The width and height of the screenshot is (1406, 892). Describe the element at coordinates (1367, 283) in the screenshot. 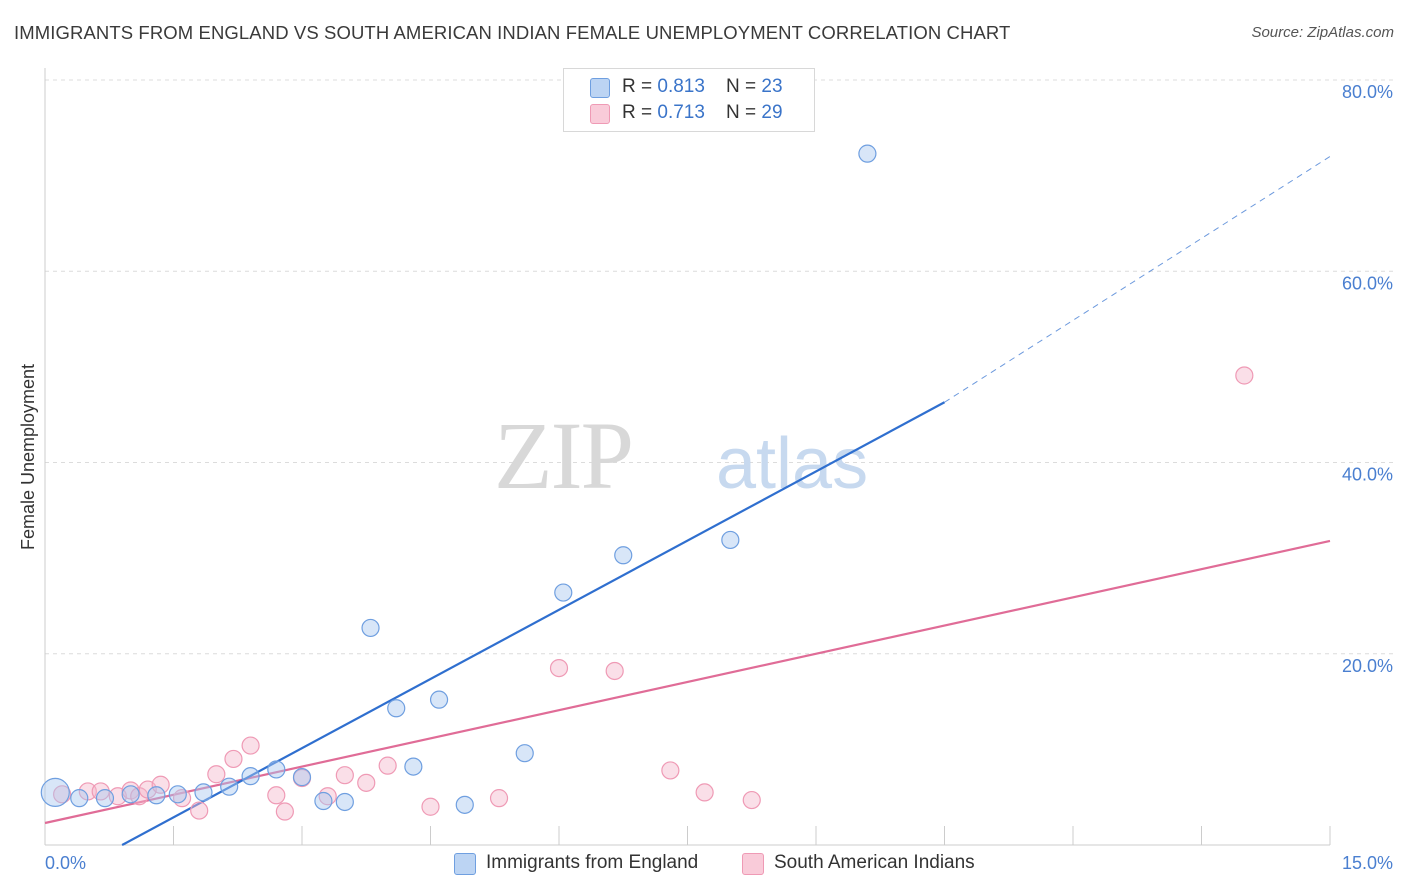

I see `y-tick-label: 60.0%` at that location.